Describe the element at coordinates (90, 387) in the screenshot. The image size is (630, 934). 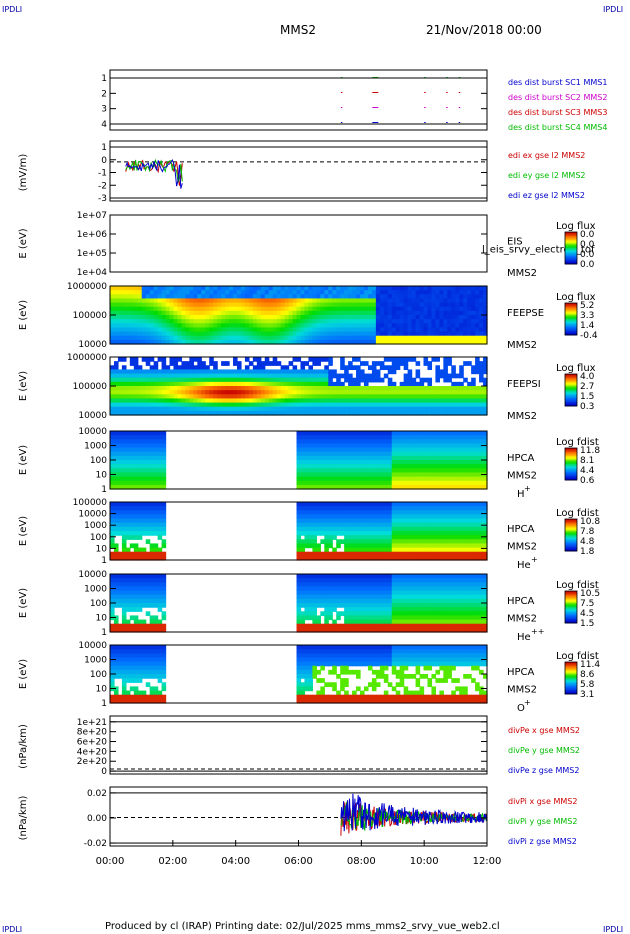
I see `y-tick-label: 100000` at that location.